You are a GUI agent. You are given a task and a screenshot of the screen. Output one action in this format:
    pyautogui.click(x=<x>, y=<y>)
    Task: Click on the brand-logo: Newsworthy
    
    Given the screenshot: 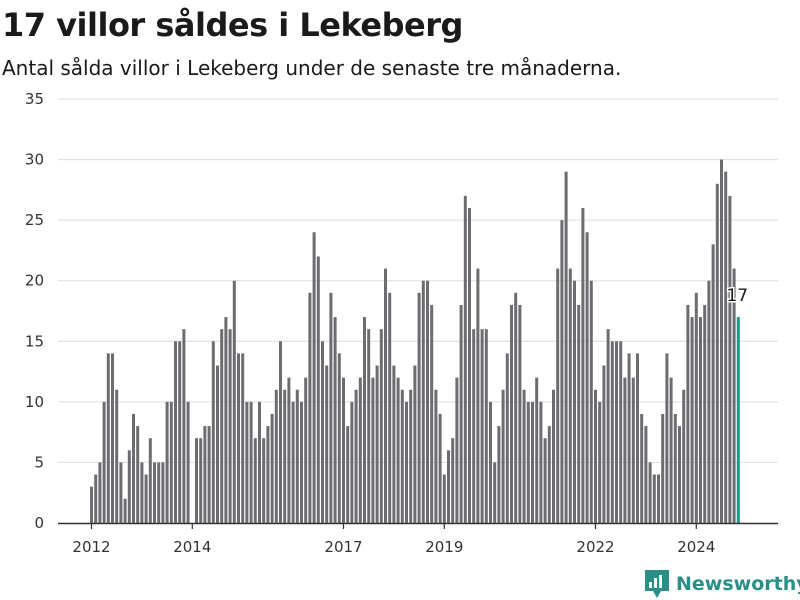 What is the action you would take?
    pyautogui.click(x=722, y=584)
    